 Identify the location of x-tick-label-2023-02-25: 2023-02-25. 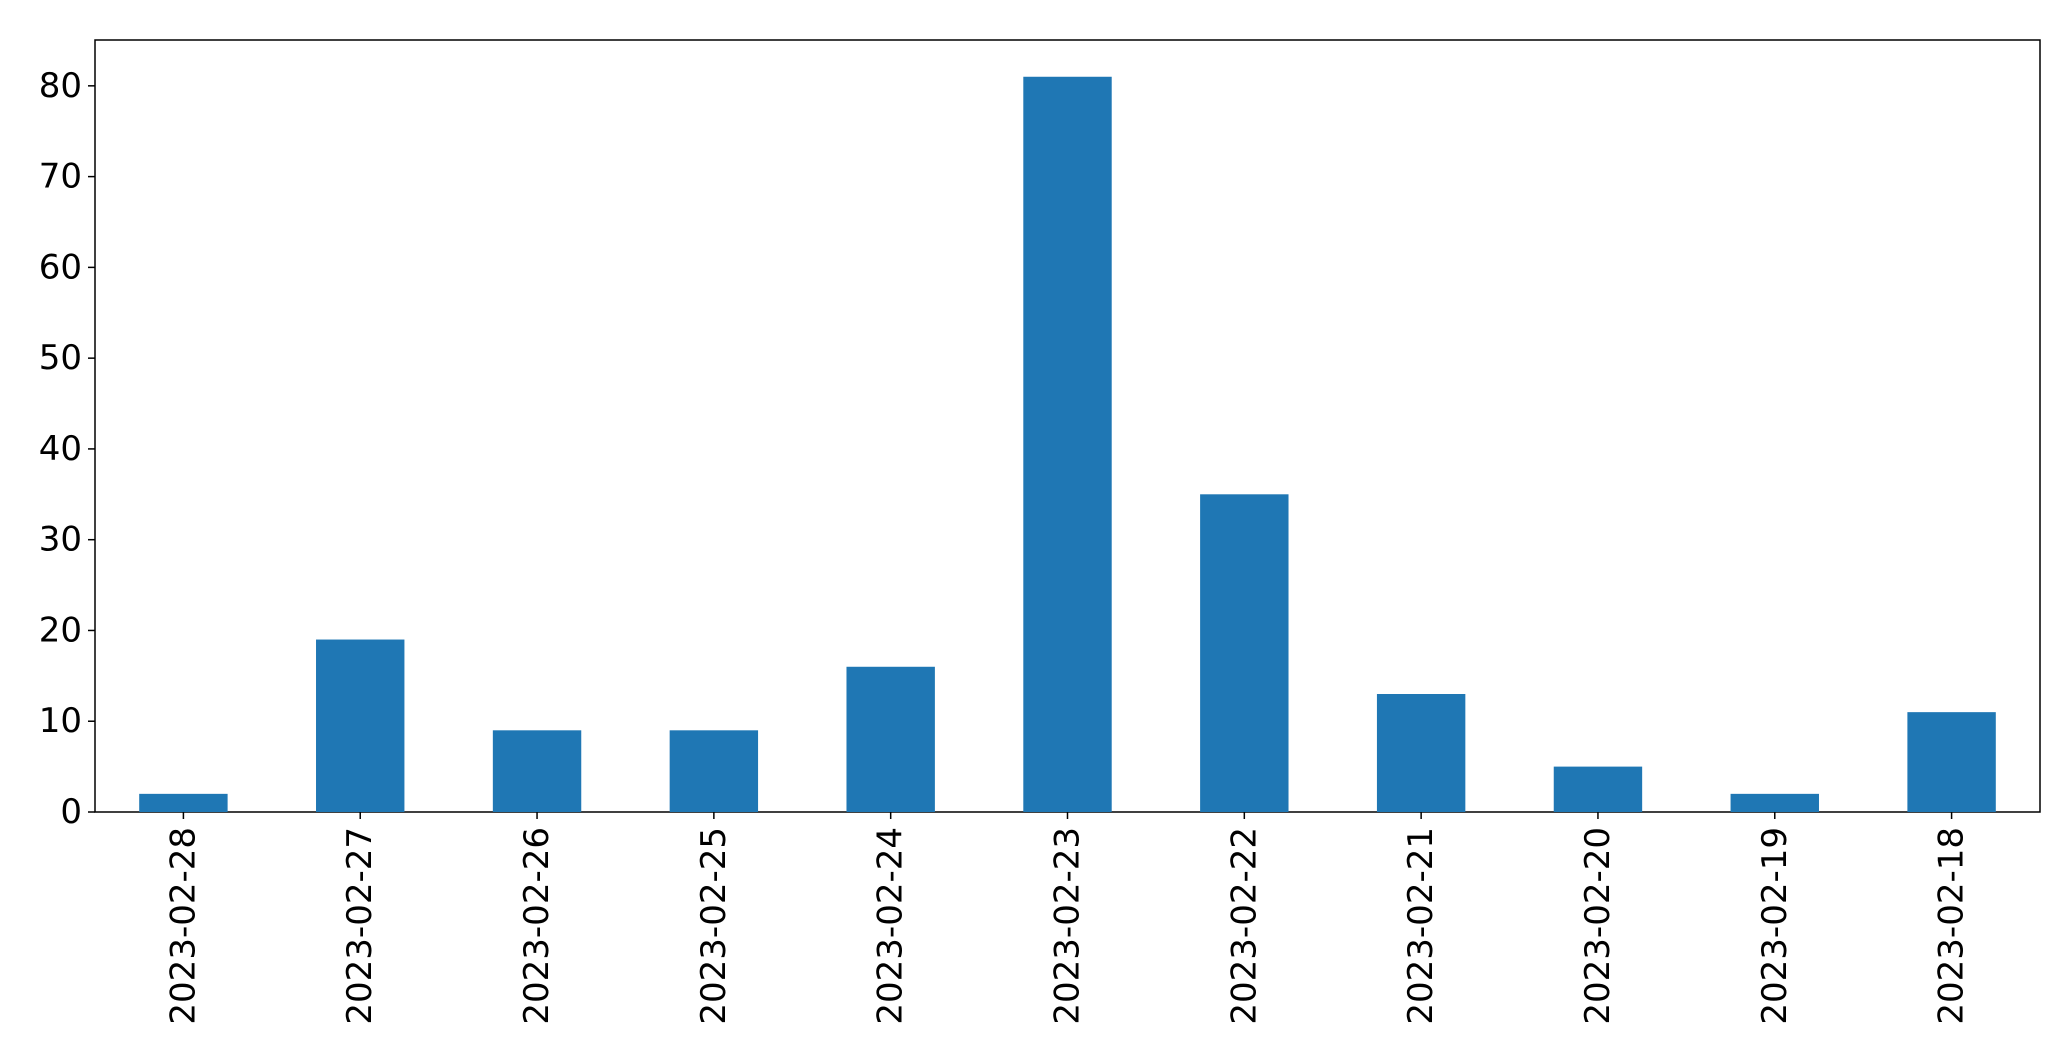
(714, 926).